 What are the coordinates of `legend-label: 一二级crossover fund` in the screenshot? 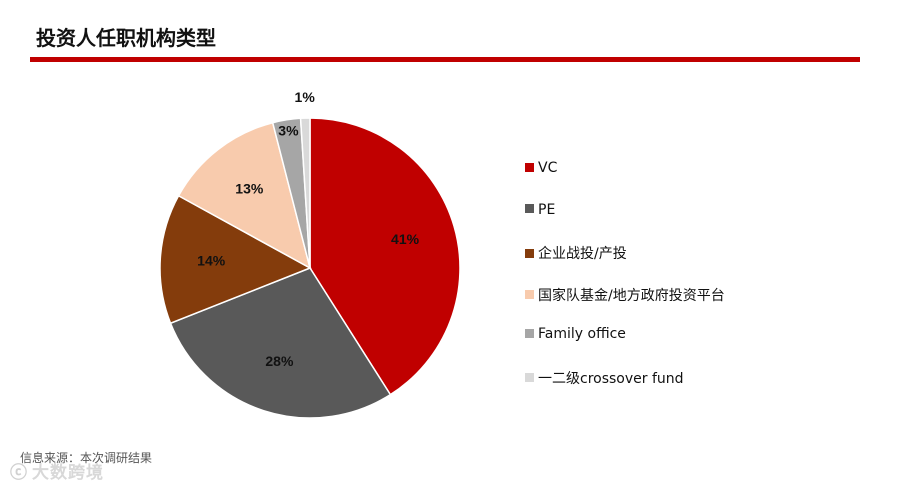 It's located at (611, 378).